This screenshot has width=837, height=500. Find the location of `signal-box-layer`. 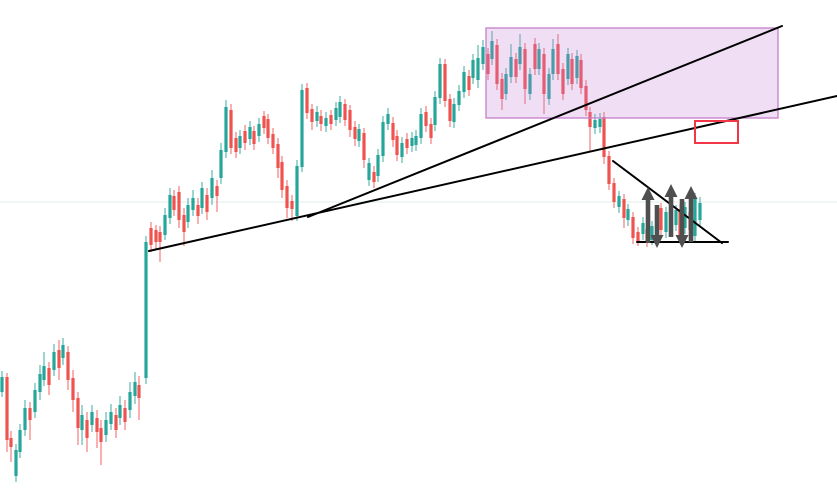

signal-box-layer is located at coordinates (716, 132).